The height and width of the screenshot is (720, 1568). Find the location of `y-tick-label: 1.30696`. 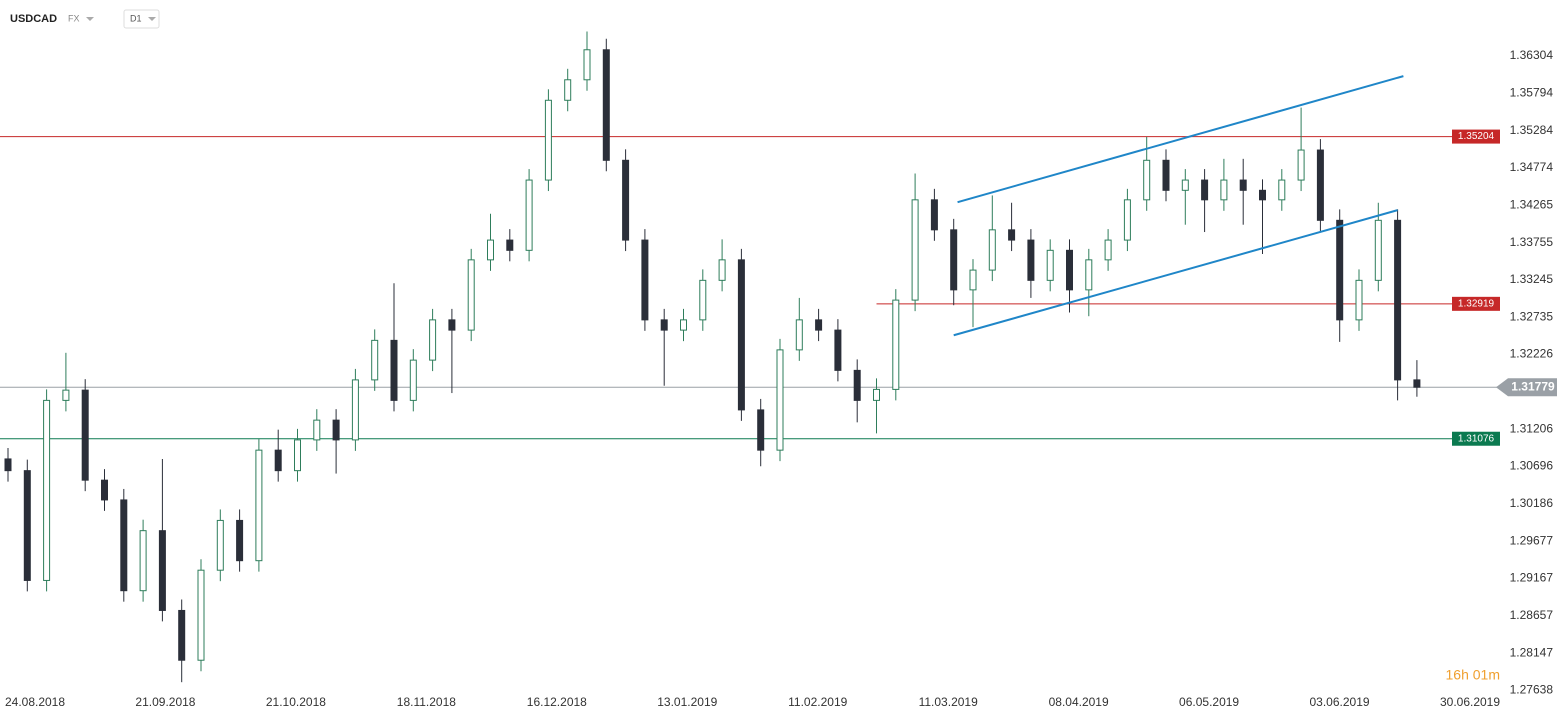

y-tick-label: 1.30696 is located at coordinates (1532, 466).